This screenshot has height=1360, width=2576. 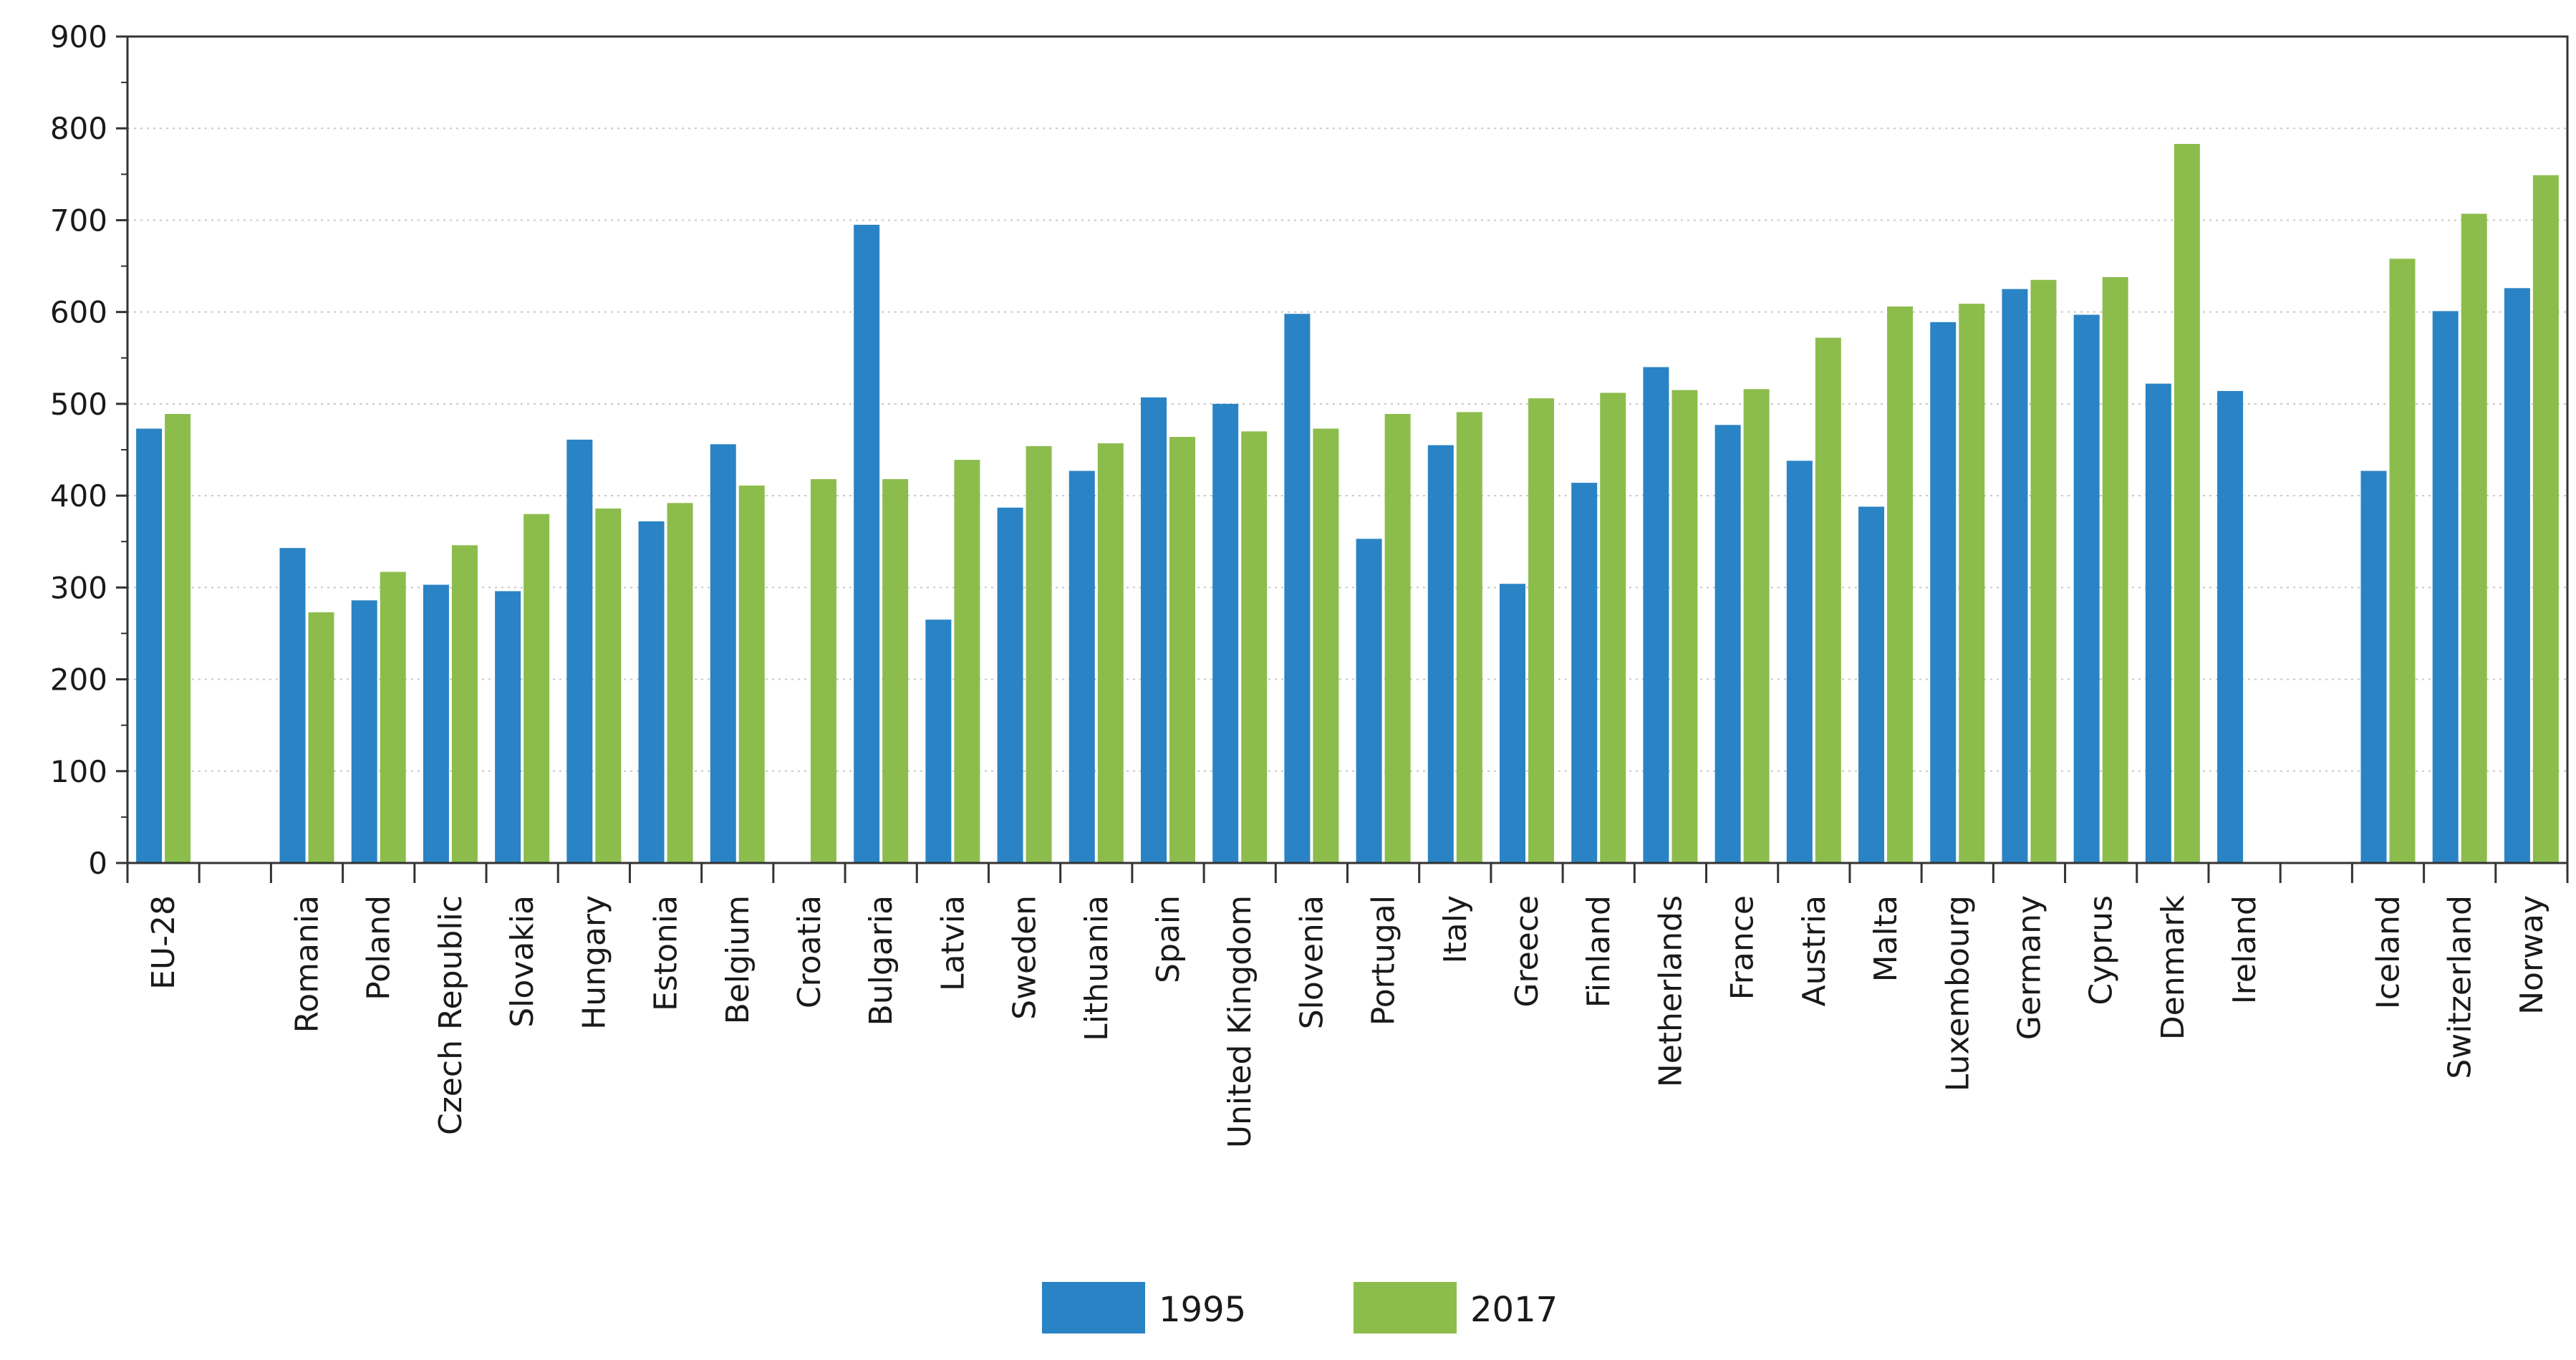 What do you see at coordinates (608, 685) in the screenshot?
I see `bar-2017-hungary` at bounding box center [608, 685].